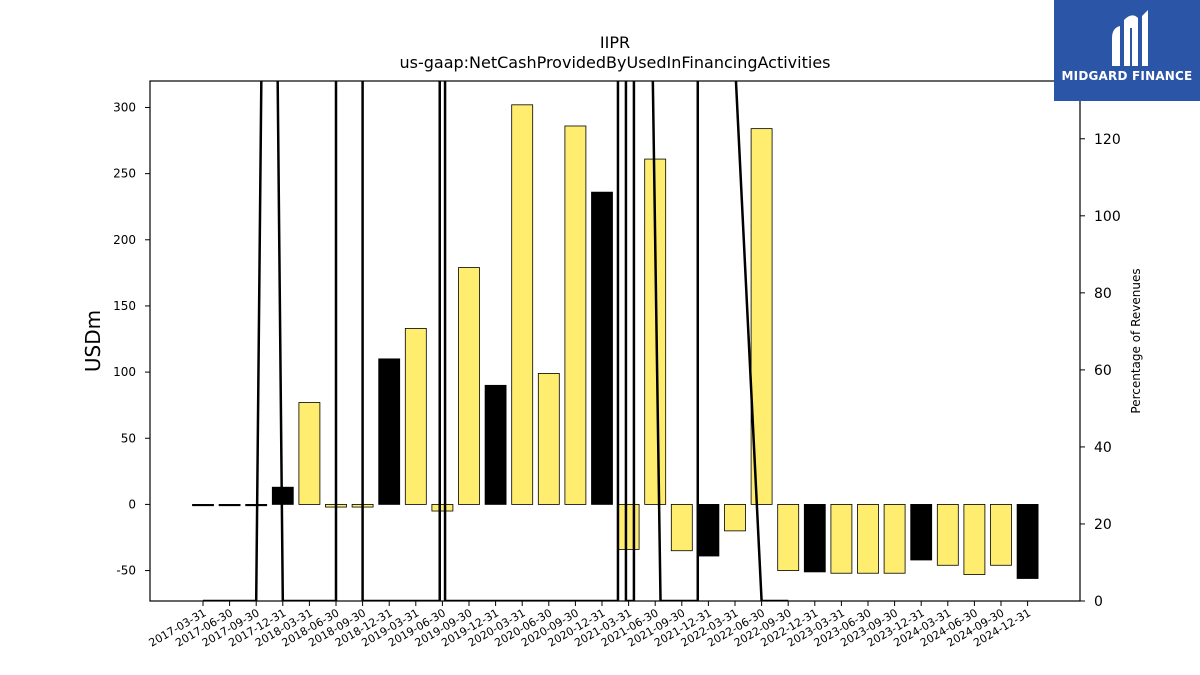  Describe the element at coordinates (124, 306) in the screenshot. I see `ytick-label: 150` at that location.